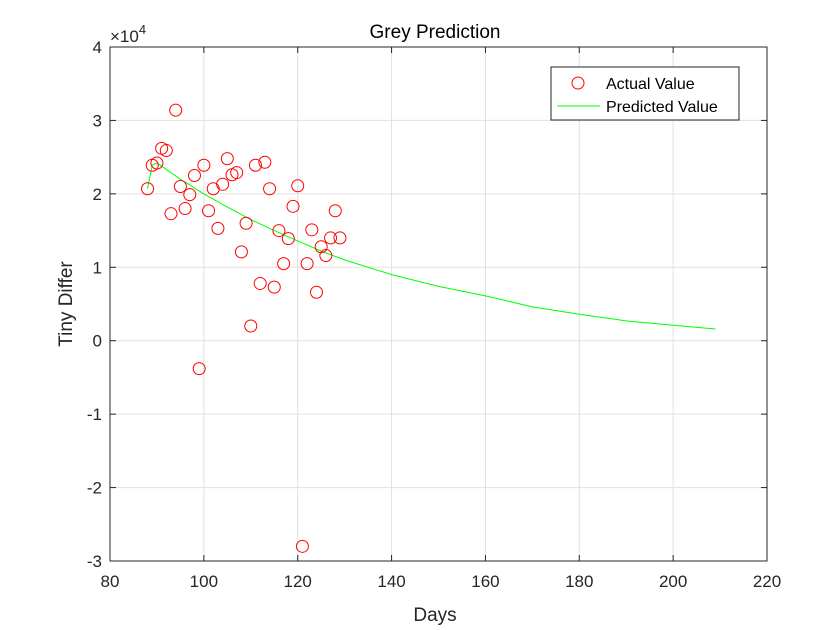  I want to click on y-exponent-text: 4, so click(142, 29).